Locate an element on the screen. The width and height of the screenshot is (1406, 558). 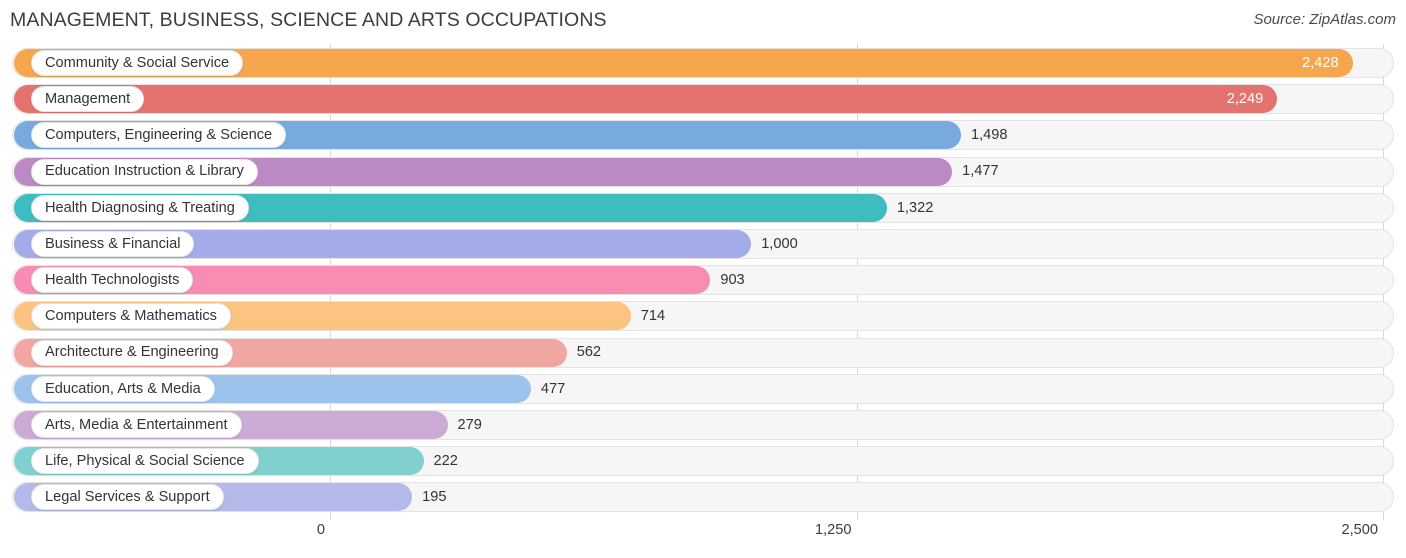
bar-row: Education Instruction & Library 1,477 is located at coordinates (703, 171).